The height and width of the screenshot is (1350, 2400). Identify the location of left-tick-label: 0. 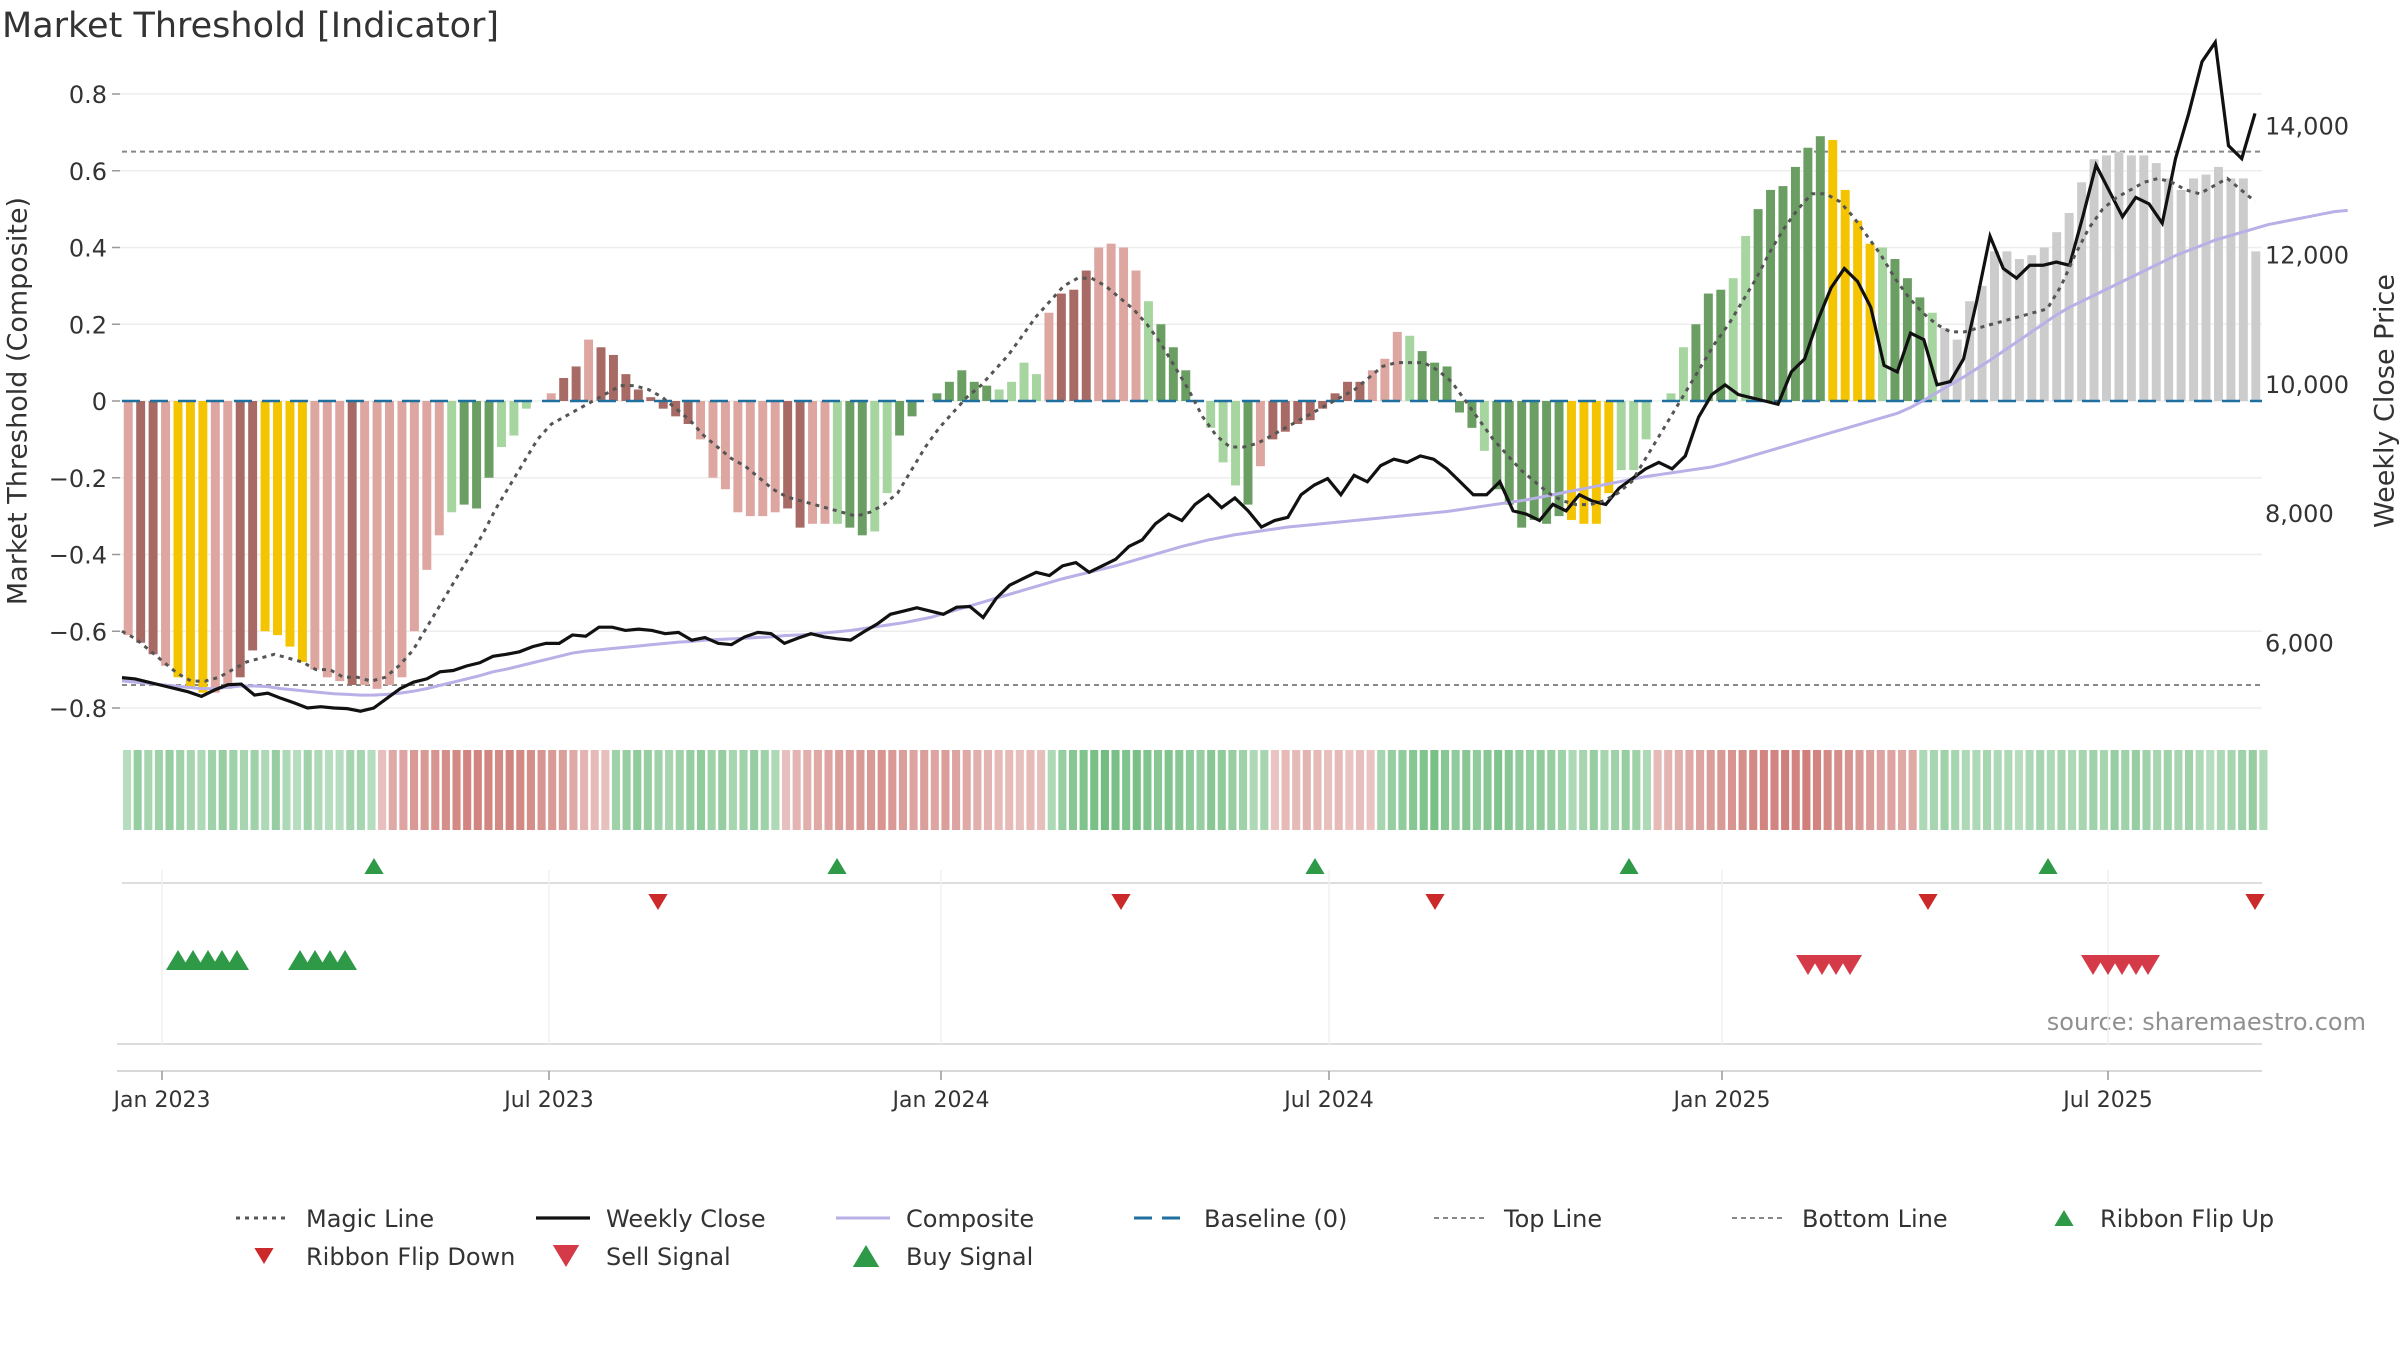
(99, 402).